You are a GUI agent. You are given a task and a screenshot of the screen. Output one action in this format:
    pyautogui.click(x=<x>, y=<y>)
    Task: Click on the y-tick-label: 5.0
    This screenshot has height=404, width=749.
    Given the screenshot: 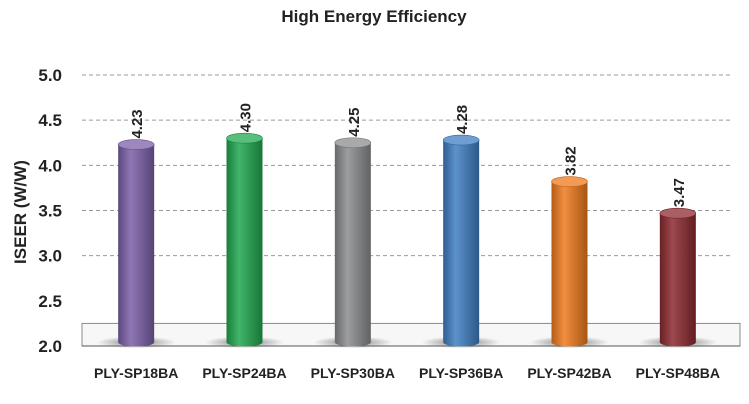 What is the action you would take?
    pyautogui.click(x=50, y=75)
    